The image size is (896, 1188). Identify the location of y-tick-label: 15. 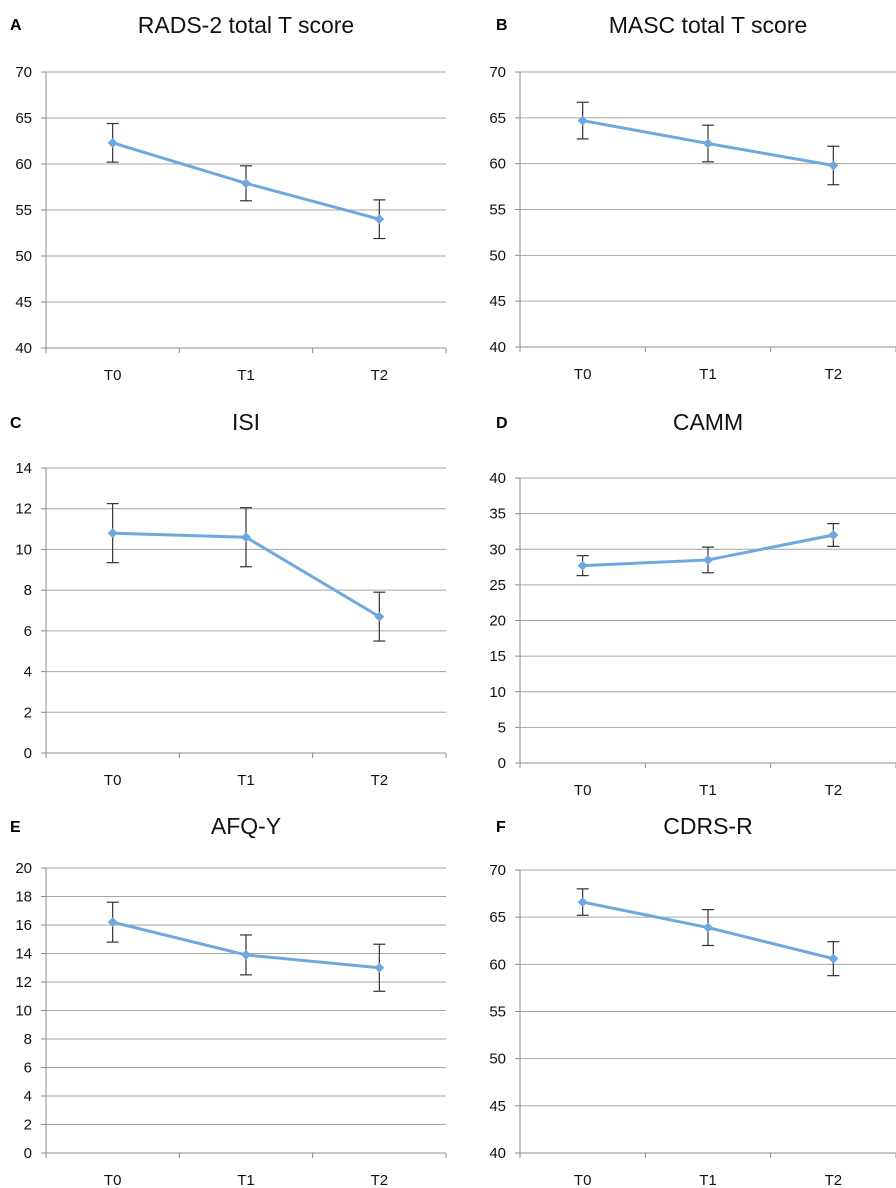
(497, 656).